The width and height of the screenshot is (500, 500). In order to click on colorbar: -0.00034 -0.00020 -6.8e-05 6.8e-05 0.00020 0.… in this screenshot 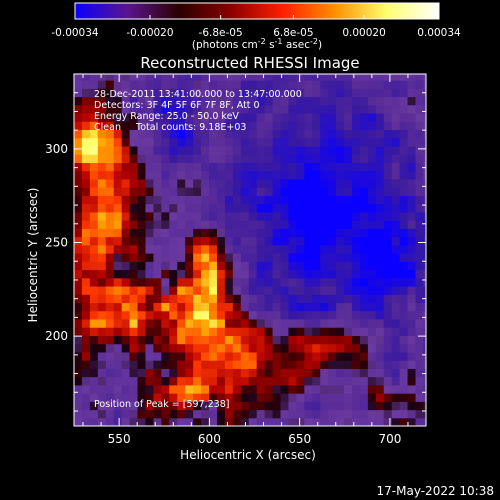, I will do `click(256, 26)`.